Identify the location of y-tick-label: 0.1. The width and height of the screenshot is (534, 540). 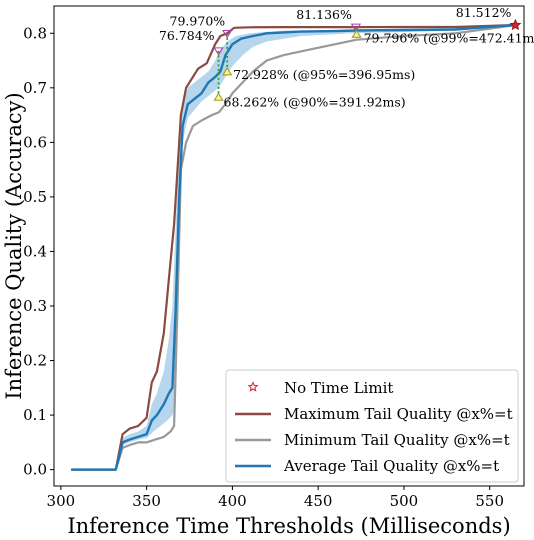
(35, 415).